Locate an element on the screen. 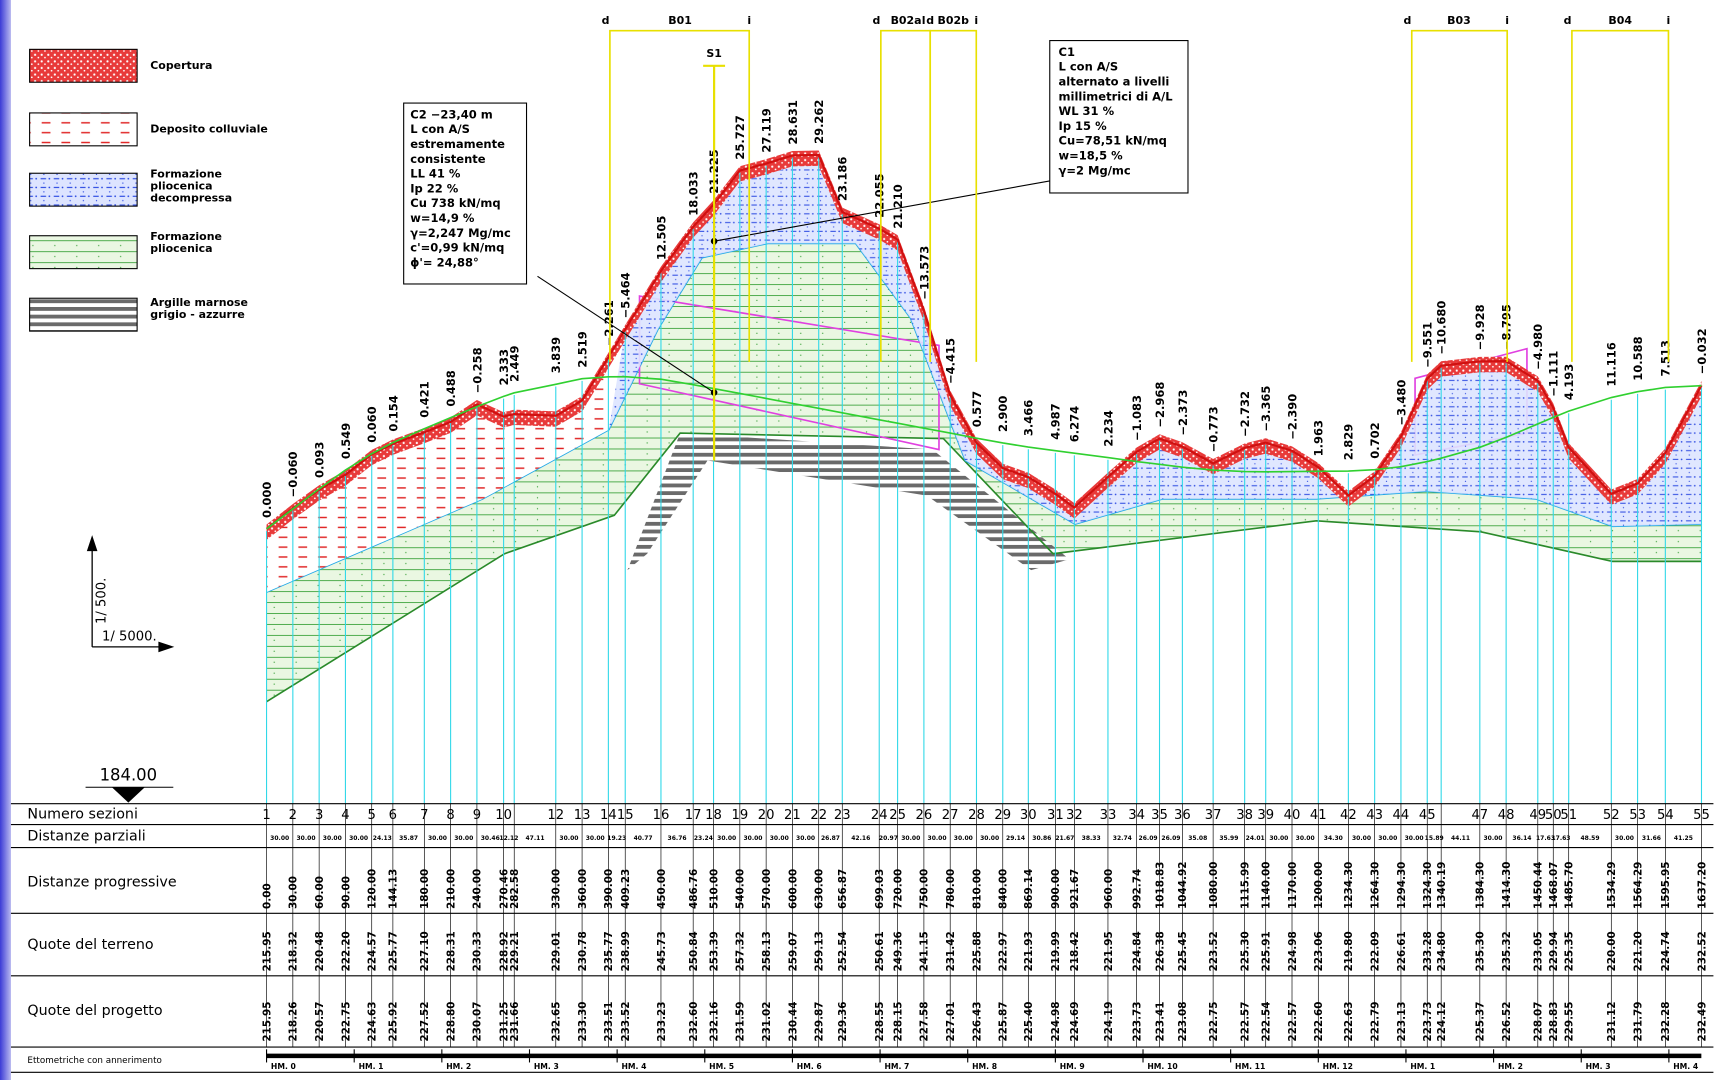 This screenshot has height=1080, width=1720. section-number: 41 is located at coordinates (1318, 815).